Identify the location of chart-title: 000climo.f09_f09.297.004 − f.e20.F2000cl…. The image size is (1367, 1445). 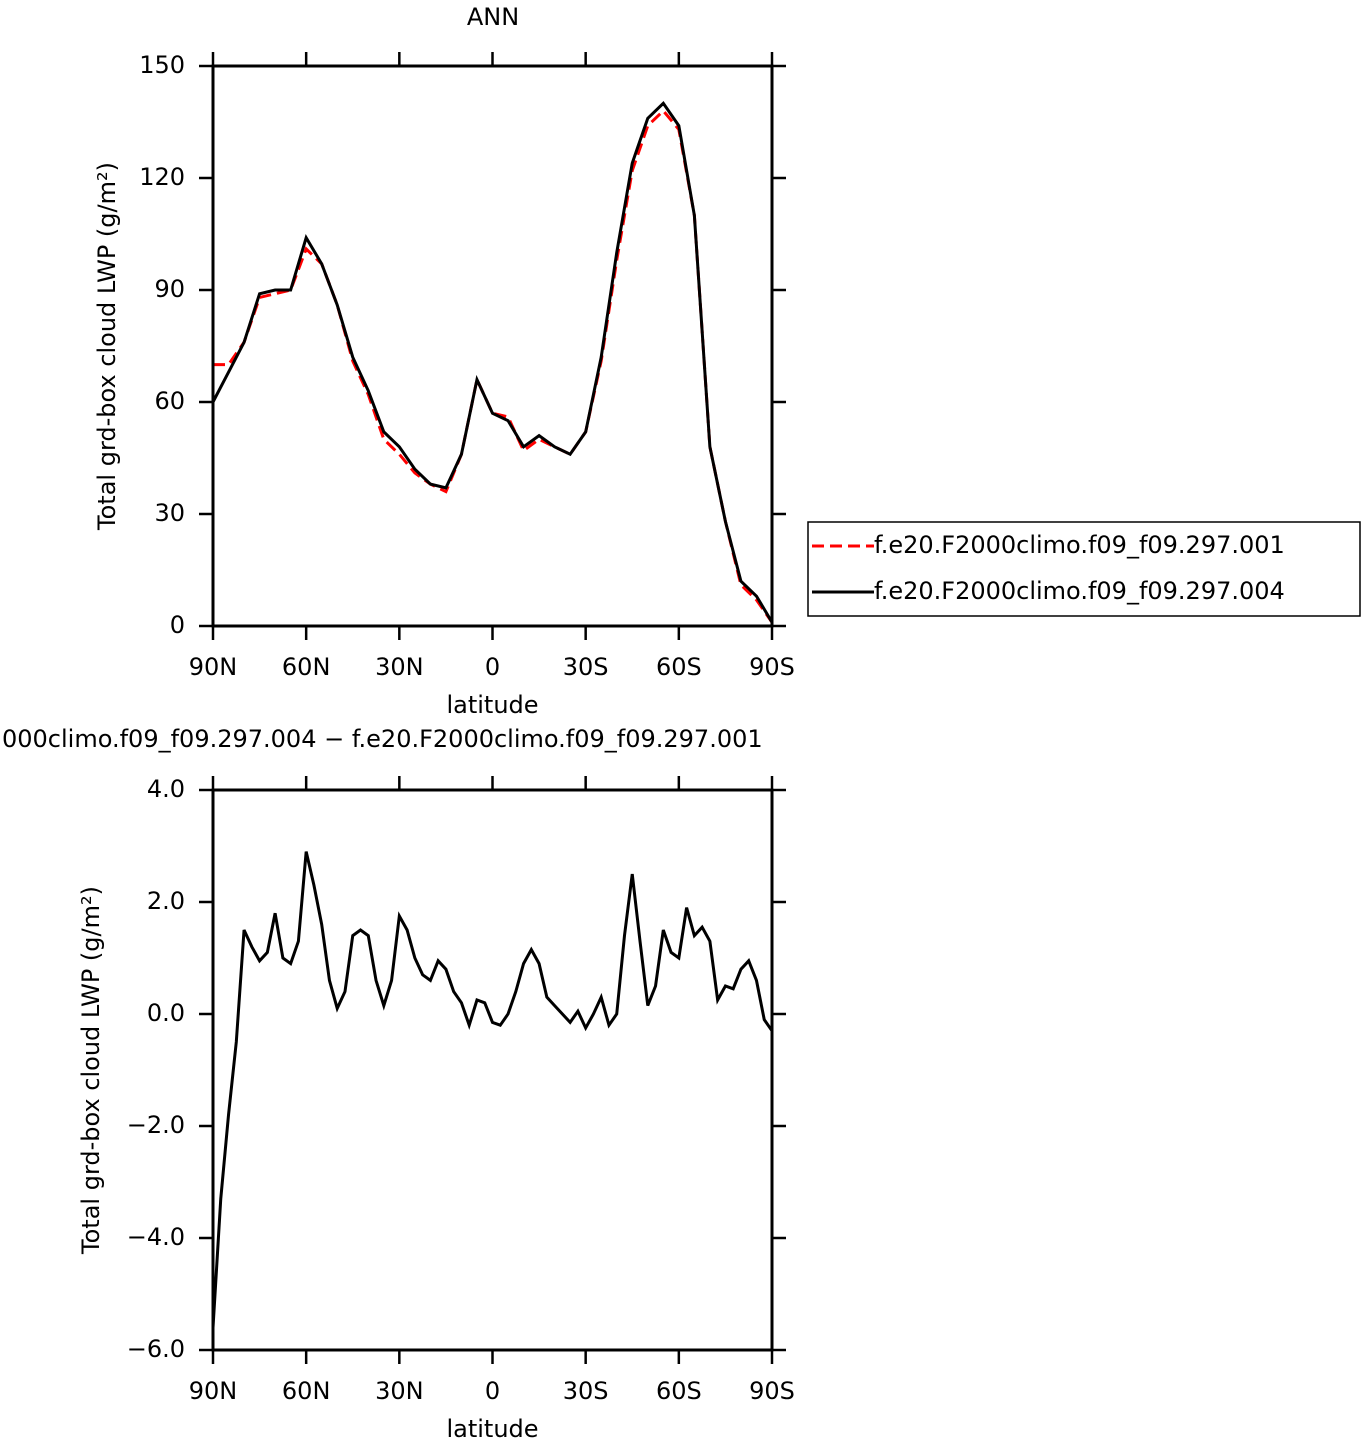
(382, 739).